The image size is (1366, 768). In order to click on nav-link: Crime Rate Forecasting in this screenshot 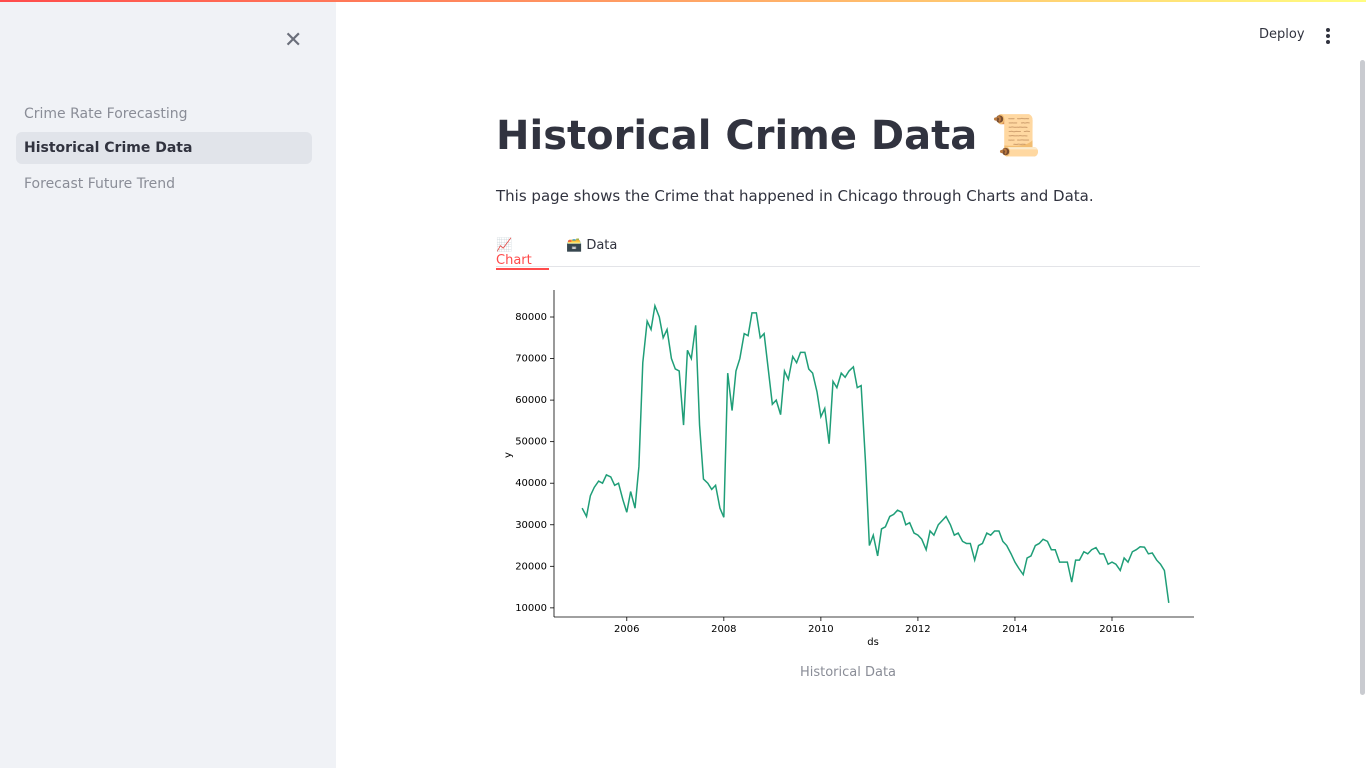, I will do `click(106, 114)`.